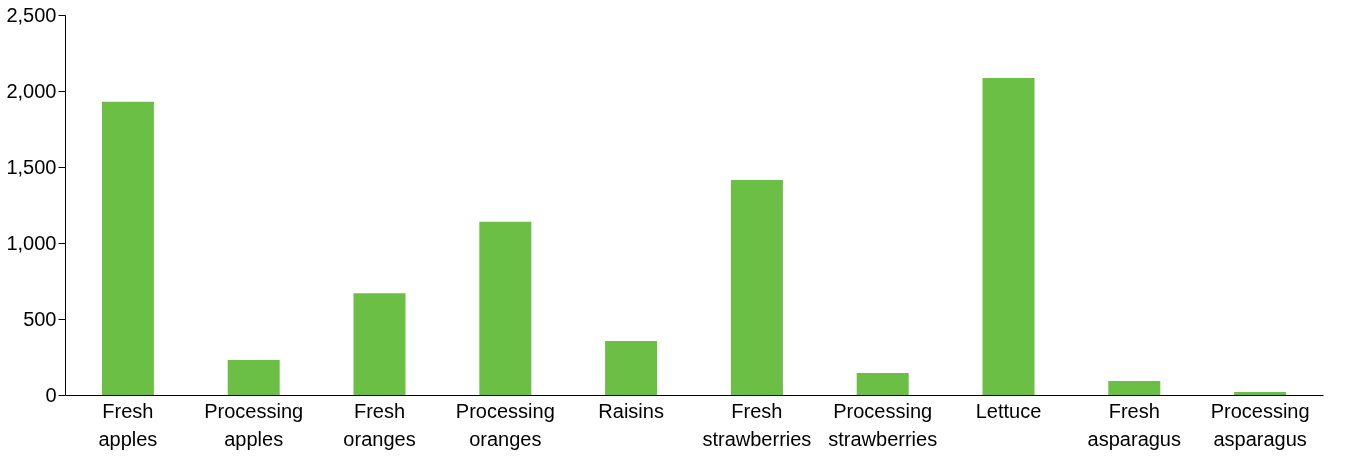  I want to click on y-tick-label: 1,500, so click(31, 166).